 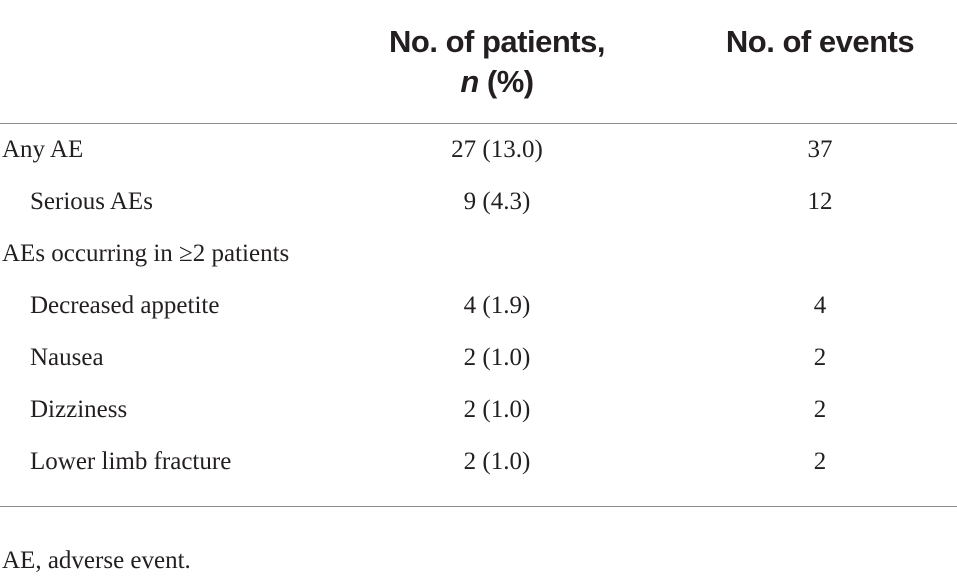 I want to click on row-label: Nausea, so click(x=67, y=357).